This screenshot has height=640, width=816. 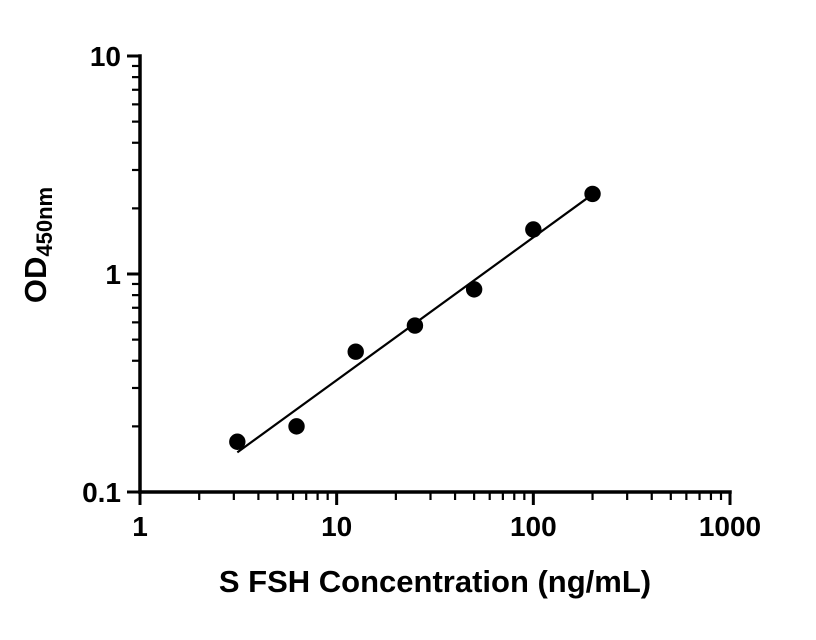 I want to click on x-tick-label: 100, so click(x=533, y=526).